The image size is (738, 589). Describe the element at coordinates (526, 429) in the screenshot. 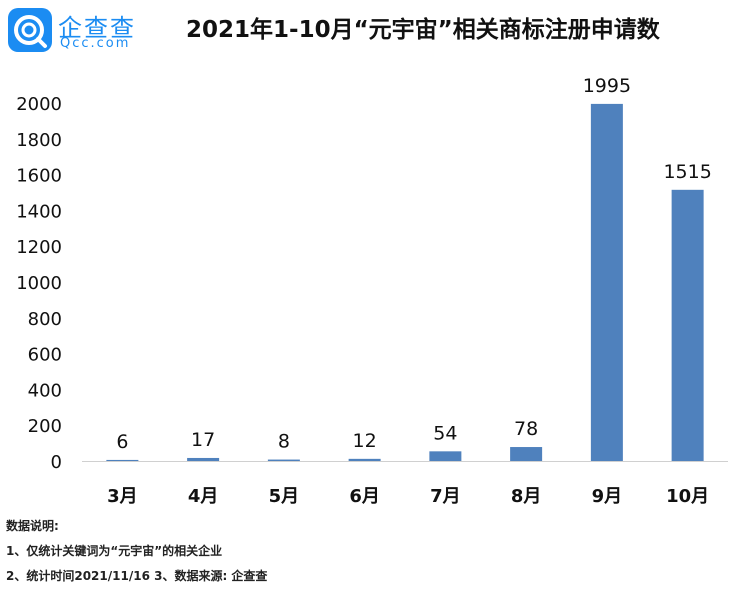

I see `data-label: 78` at that location.